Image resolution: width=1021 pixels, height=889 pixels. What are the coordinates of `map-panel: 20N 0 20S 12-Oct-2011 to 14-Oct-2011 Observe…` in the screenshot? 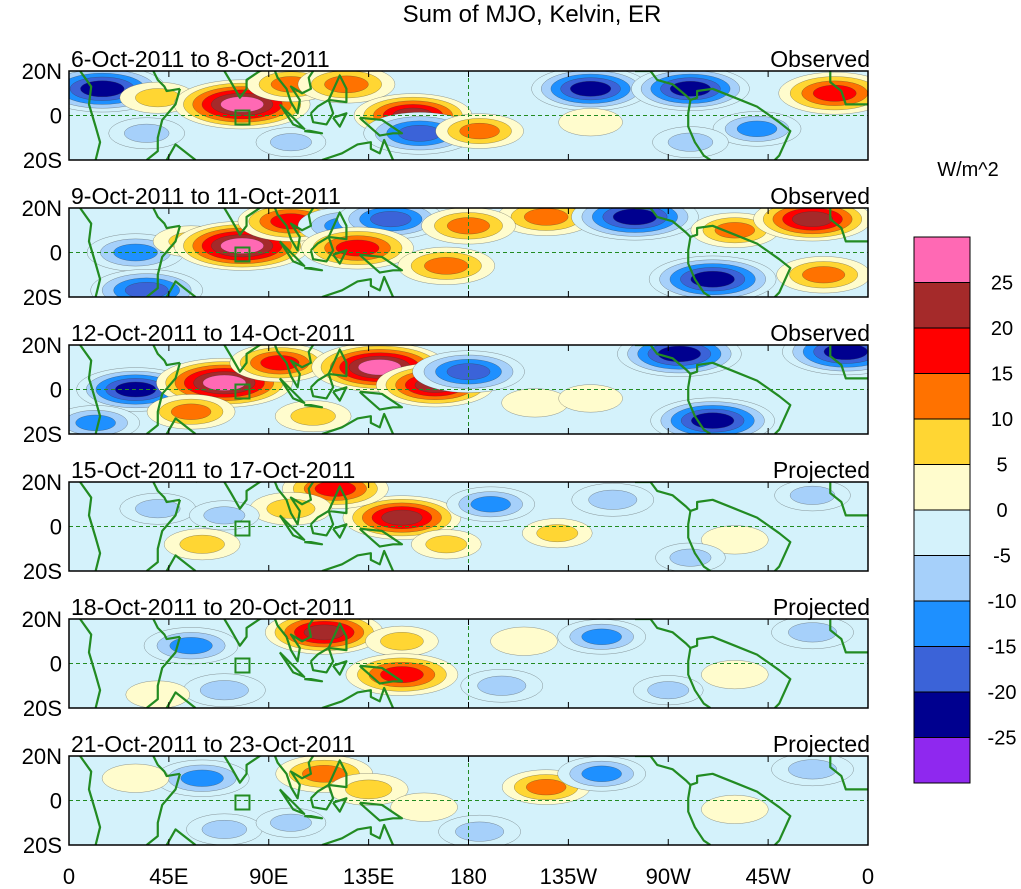 It's located at (446, 383).